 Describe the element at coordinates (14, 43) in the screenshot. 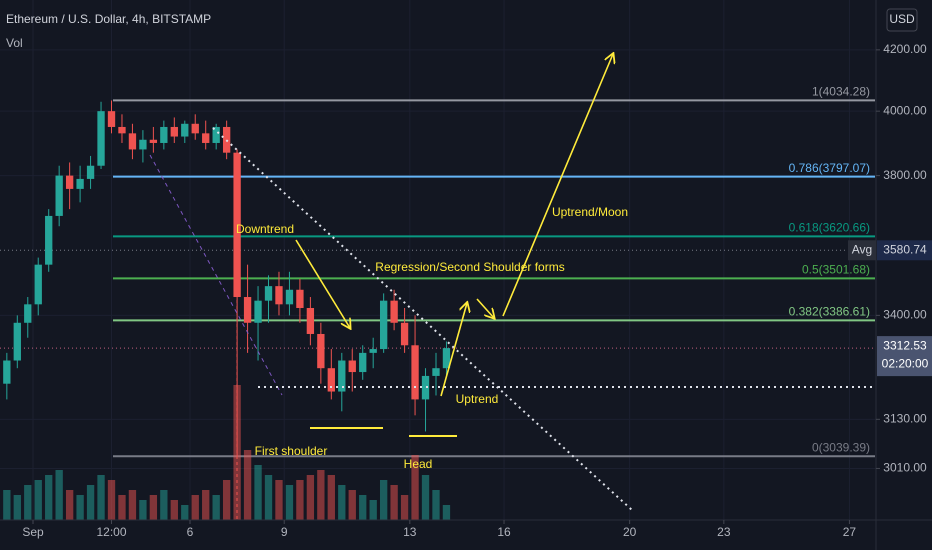

I see `indicator-label: Vol` at that location.